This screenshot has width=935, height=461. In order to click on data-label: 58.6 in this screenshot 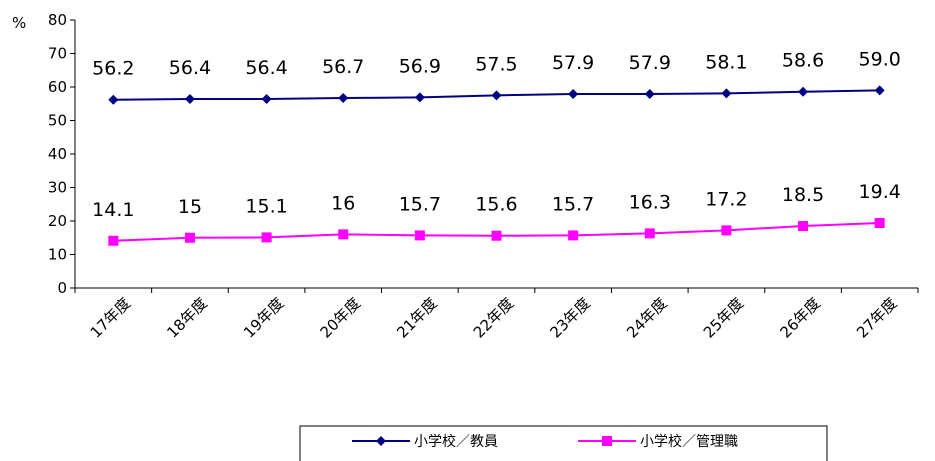, I will do `click(803, 61)`.